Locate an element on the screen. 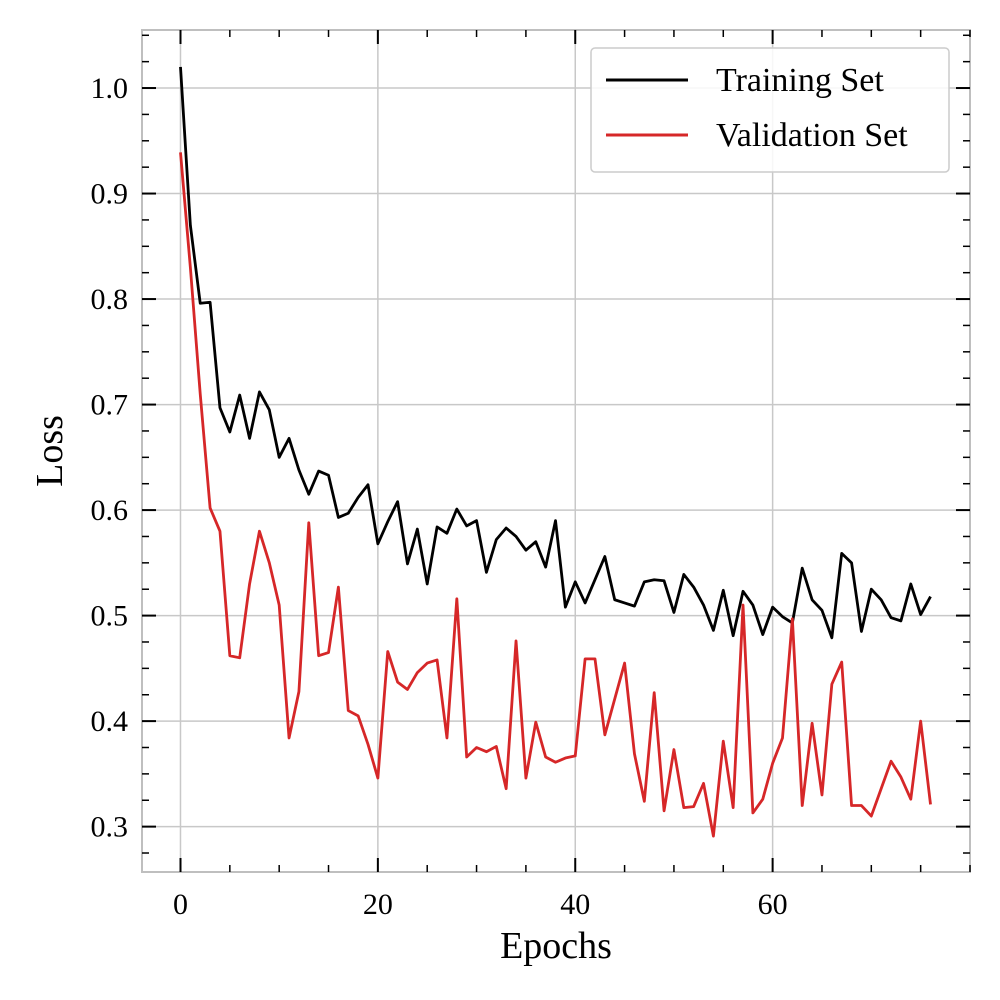 This screenshot has height=1000, width=1000. y-tick-label: 0.5 is located at coordinates (110, 616).